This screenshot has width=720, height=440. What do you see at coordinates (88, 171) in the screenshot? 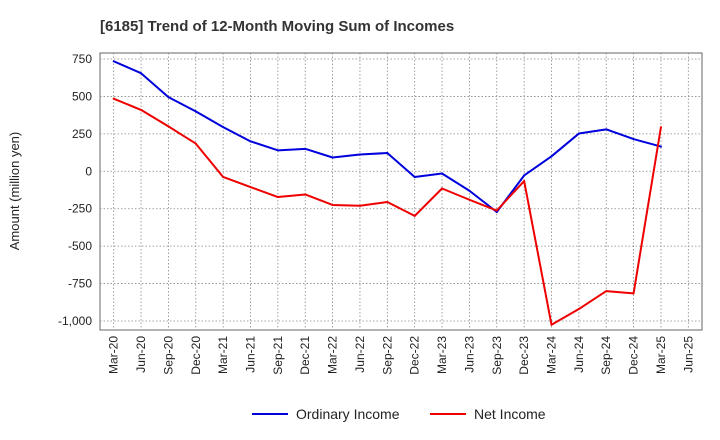
I see `y-tick-label: 0` at bounding box center [88, 171].